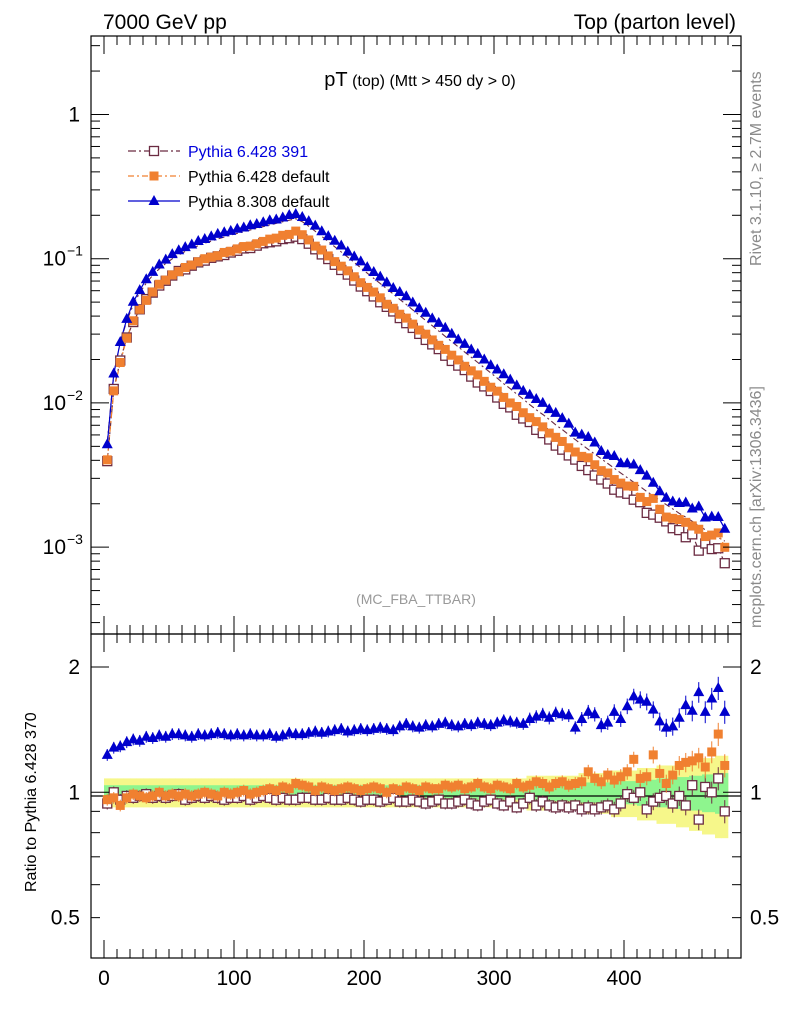 The image size is (786, 1024). What do you see at coordinates (756, 667) in the screenshot?
I see `ratio-ytick-label-right: 2` at bounding box center [756, 667].